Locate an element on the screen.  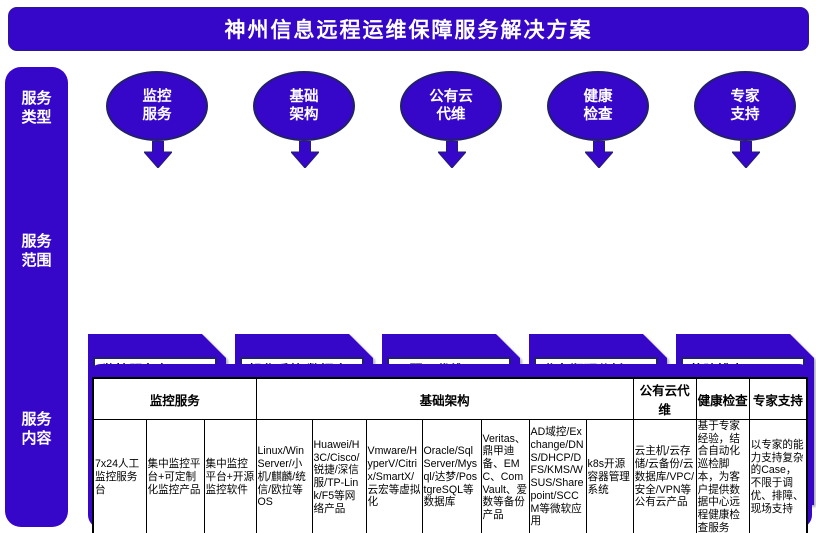
sidebar-label-service-content: 服务 内容 is located at coordinates (36, 429).